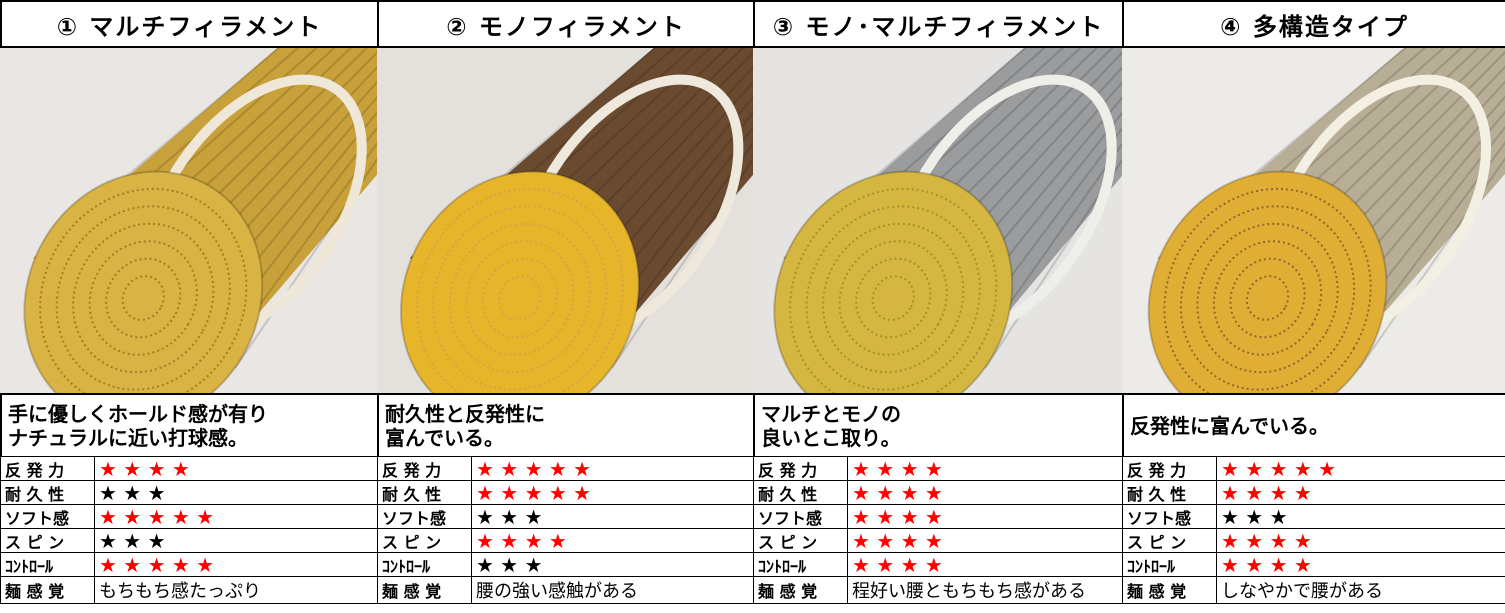 The height and width of the screenshot is (613, 1505). Describe the element at coordinates (1229, 425) in the screenshot. I see `description-line: 反発性に富んでいる。` at that location.